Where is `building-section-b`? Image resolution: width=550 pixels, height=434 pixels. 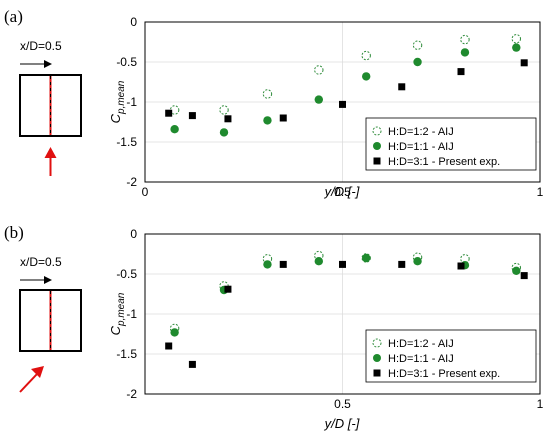 building-section-b is located at coordinates (50, 320).